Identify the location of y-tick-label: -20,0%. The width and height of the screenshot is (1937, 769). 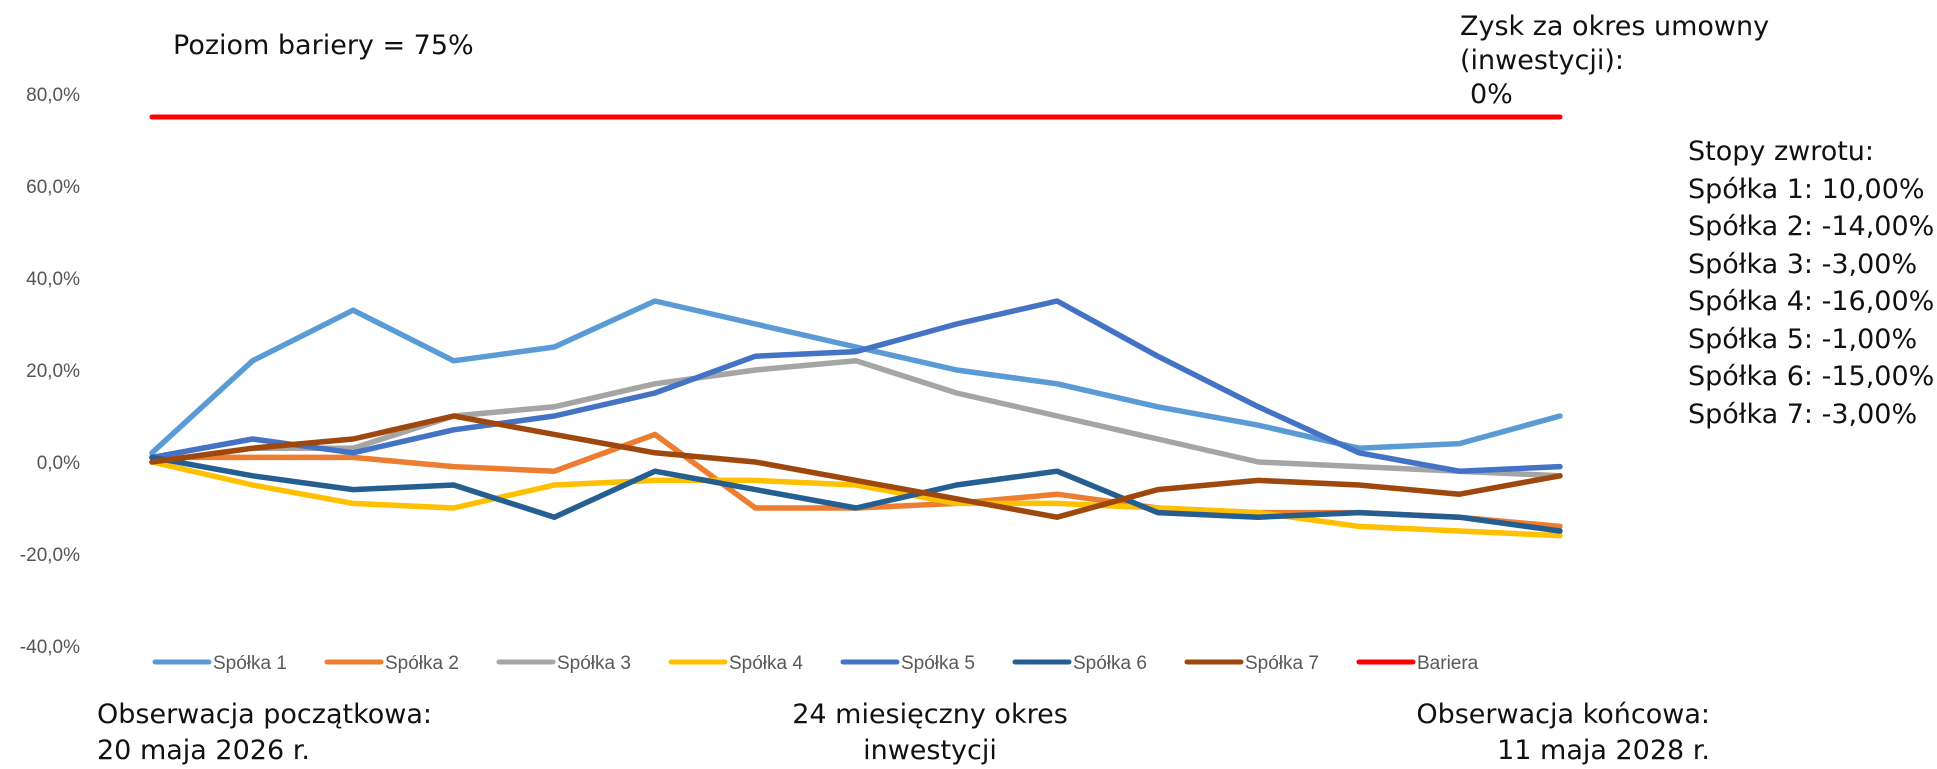
(50, 555).